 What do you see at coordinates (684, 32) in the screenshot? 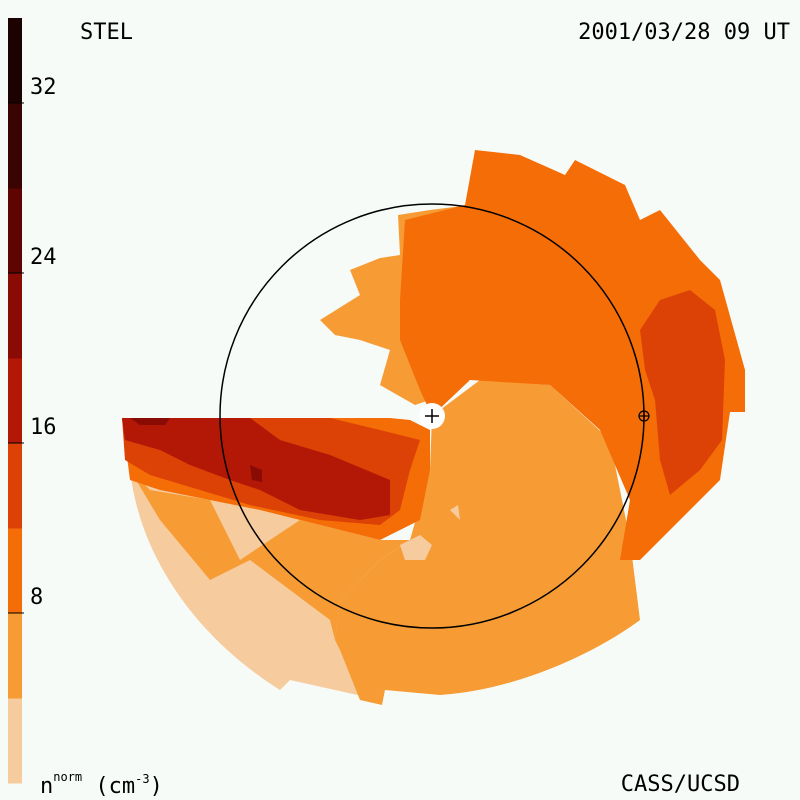
I see `timestamp-label: 2001/03/28 09 UT` at bounding box center [684, 32].